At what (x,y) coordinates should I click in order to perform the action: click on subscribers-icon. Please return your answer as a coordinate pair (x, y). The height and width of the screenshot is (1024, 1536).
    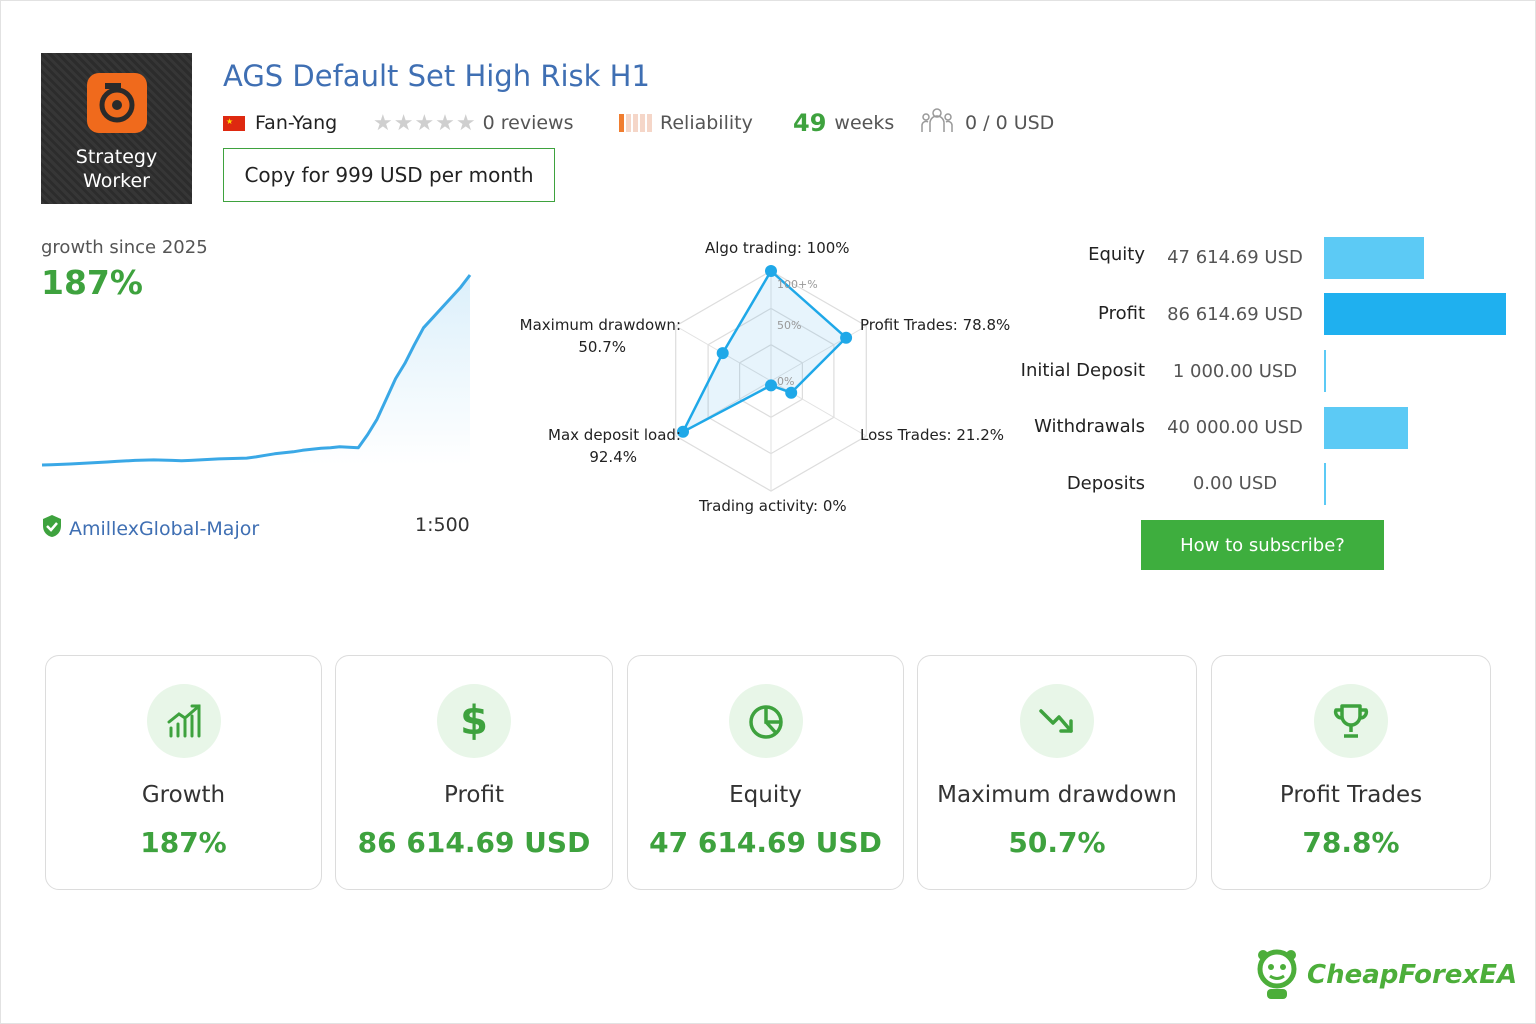
    Looking at the image, I should click on (937, 123).